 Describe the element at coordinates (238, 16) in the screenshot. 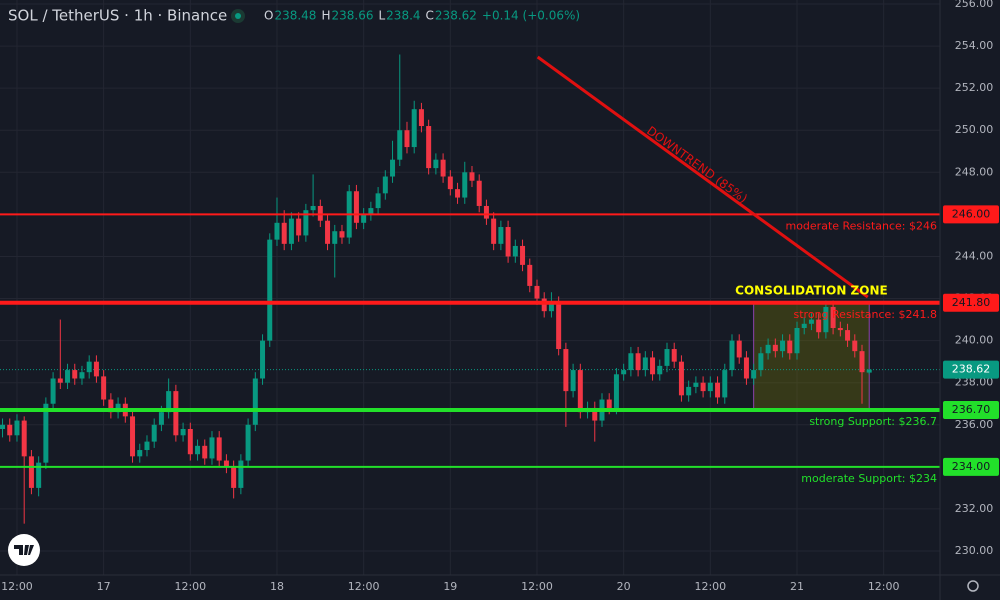

I see `indicator-dot` at that location.